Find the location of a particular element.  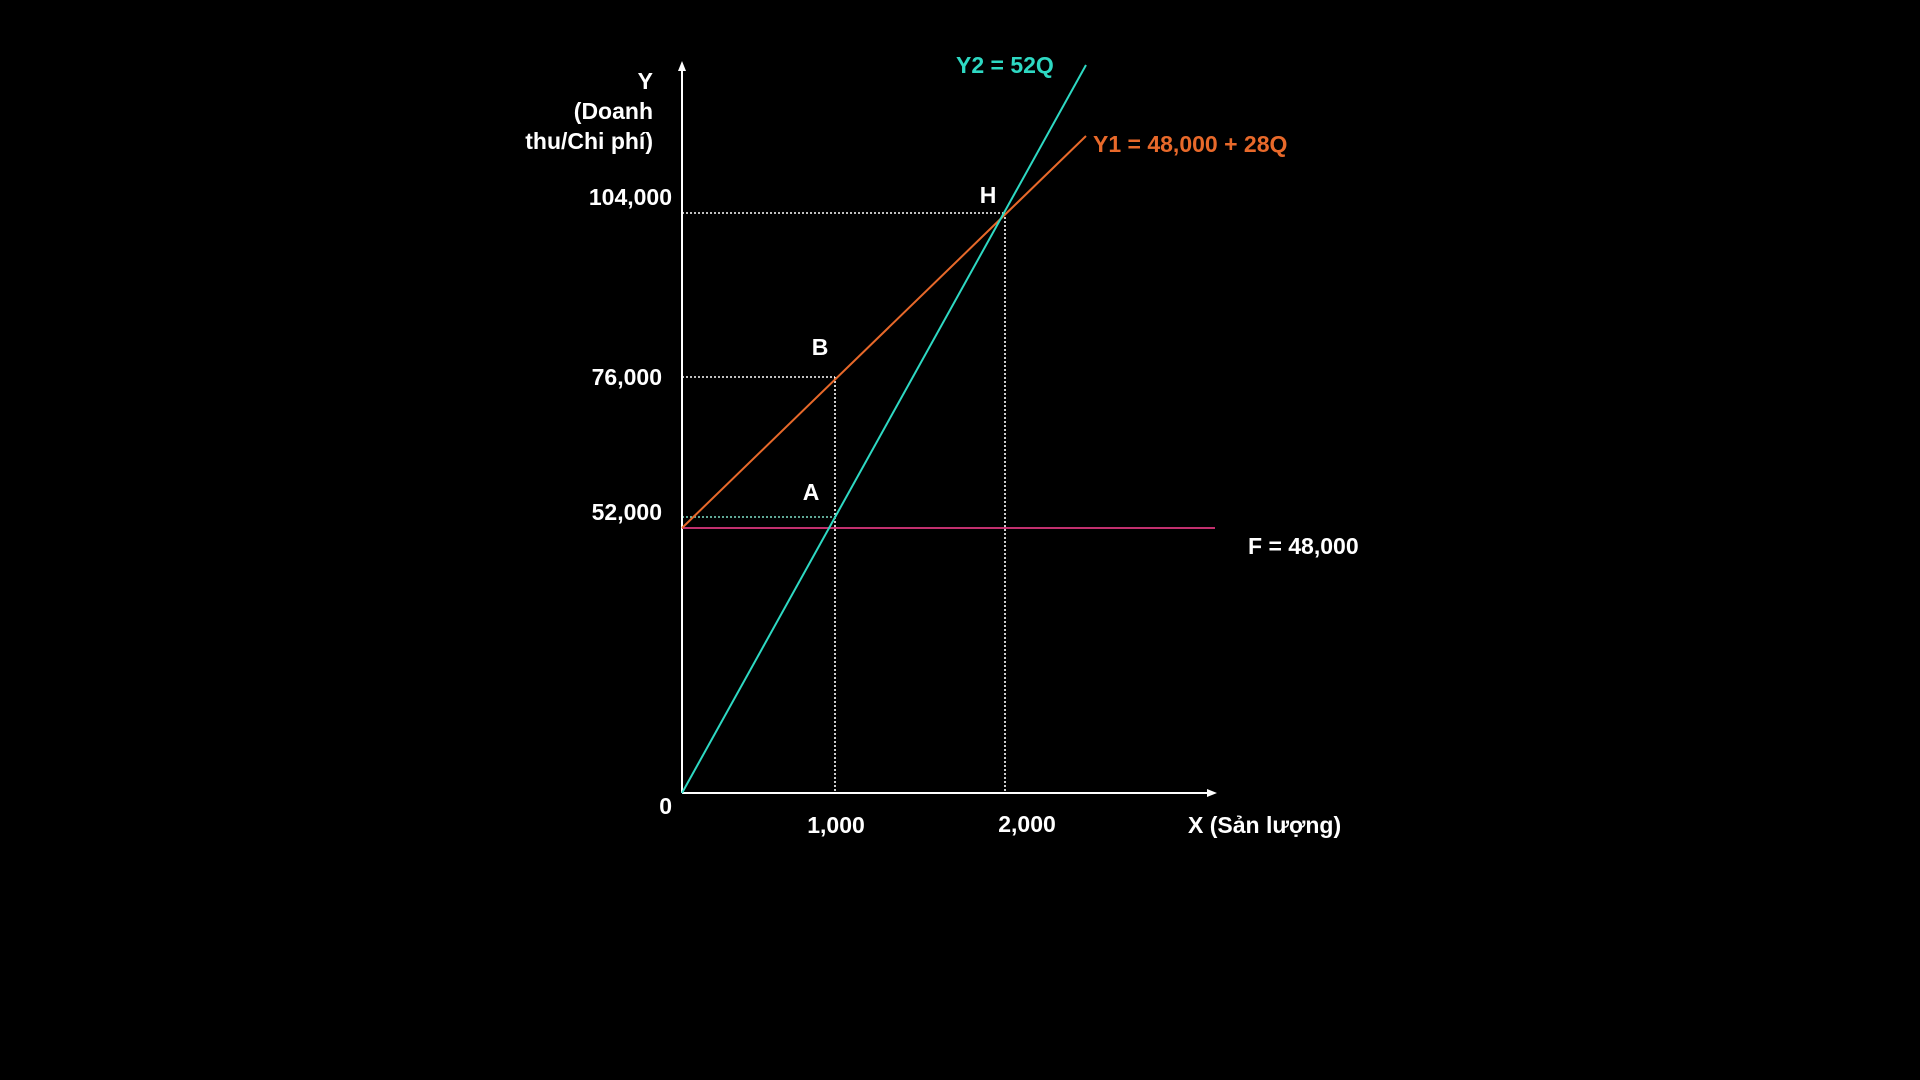

point-label: A is located at coordinates (811, 492).